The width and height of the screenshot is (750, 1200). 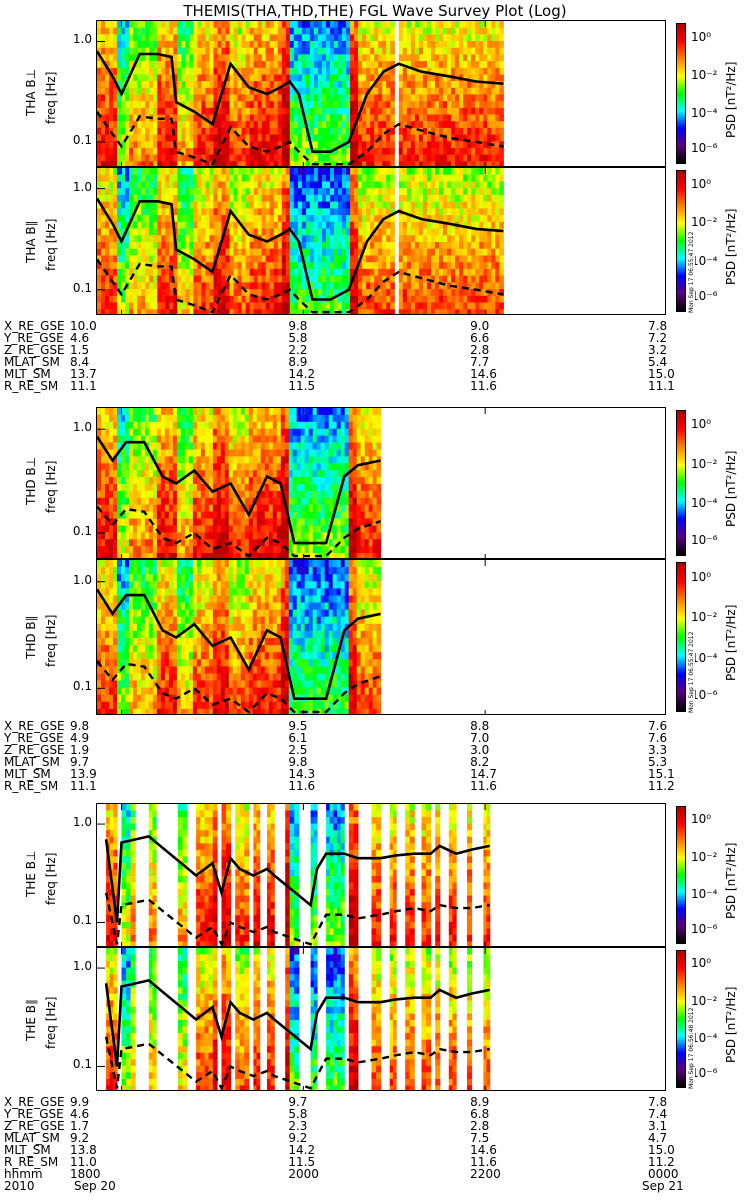 I want to click on upper-frequency-line, so click(x=300, y=249).